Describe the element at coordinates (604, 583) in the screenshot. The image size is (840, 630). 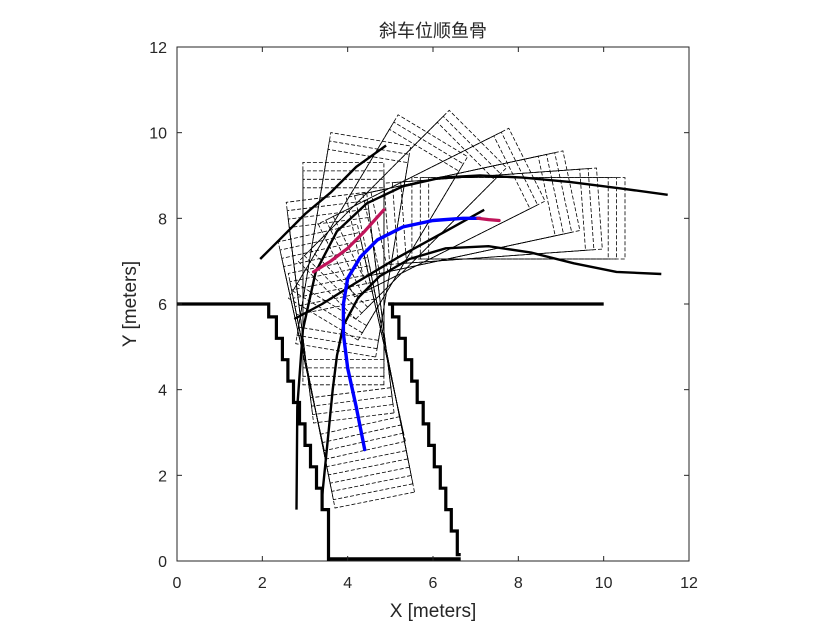
I see `x-tick-label: 10` at that location.